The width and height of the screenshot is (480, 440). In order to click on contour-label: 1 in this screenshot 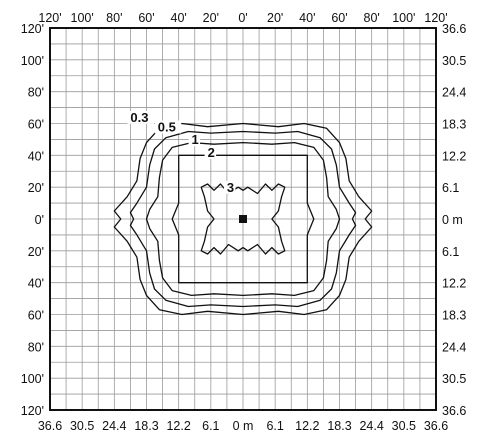, I will do `click(195, 139)`.